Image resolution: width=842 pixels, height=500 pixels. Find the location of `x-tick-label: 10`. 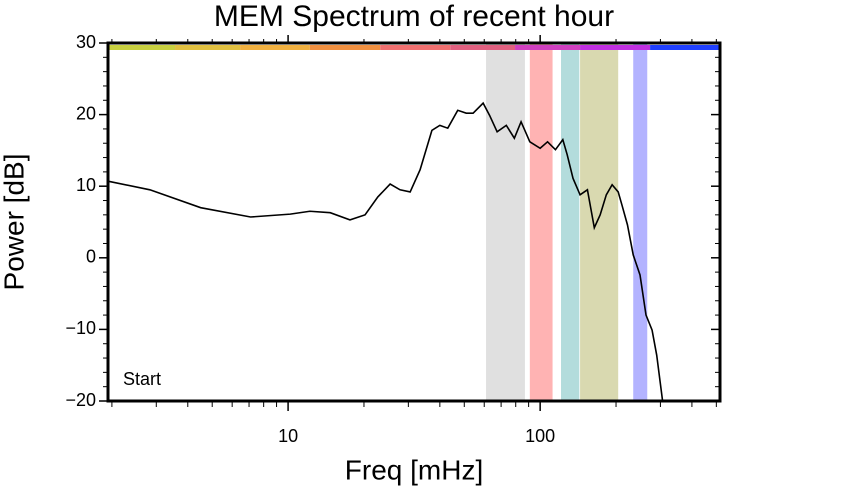

x-tick-label: 10 is located at coordinates (288, 436).